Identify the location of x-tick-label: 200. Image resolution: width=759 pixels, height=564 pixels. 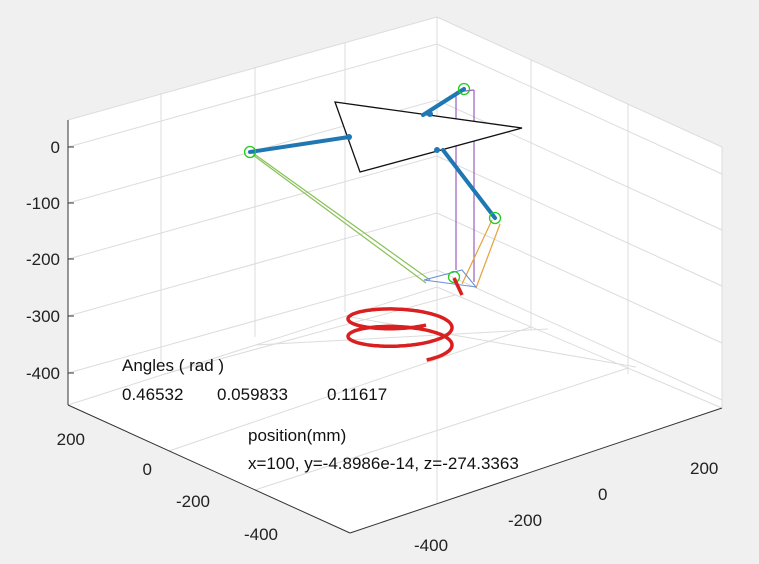
(71, 439).